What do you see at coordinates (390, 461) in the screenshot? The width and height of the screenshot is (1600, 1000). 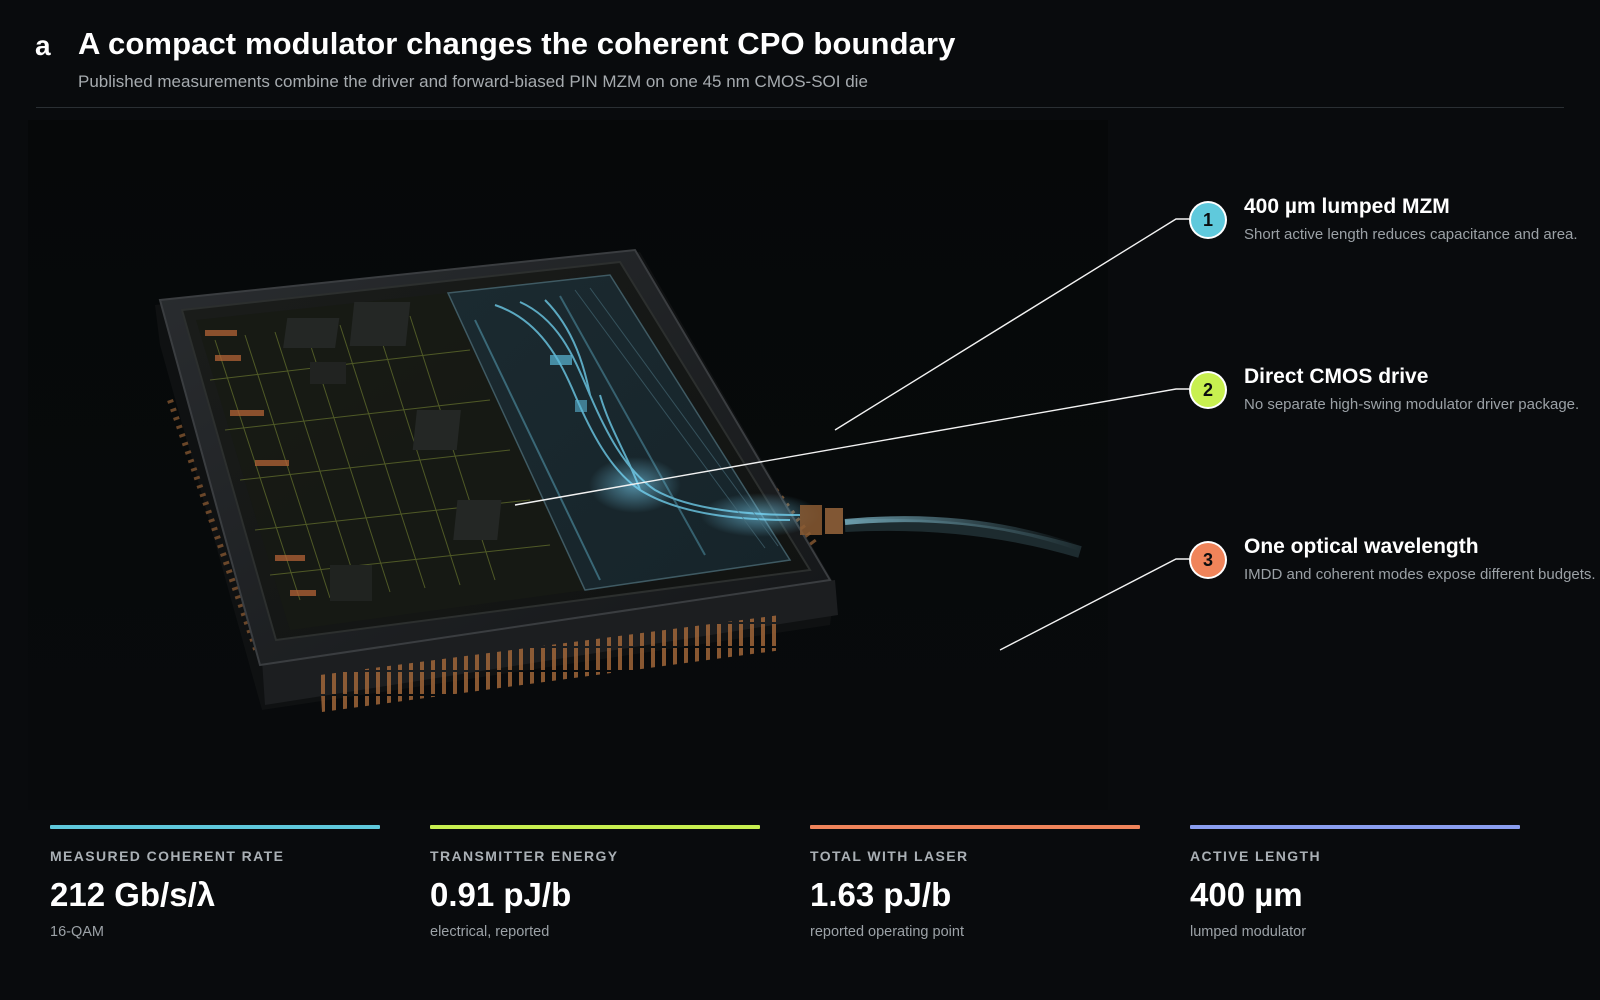 I see `driver-circuit-region` at bounding box center [390, 461].